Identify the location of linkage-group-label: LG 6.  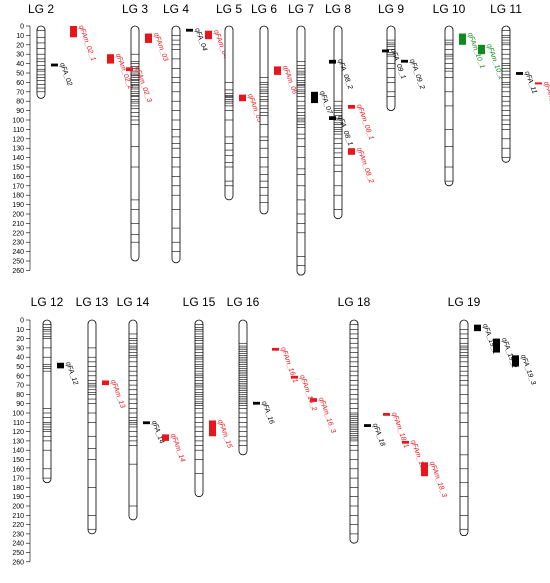
(264, 9).